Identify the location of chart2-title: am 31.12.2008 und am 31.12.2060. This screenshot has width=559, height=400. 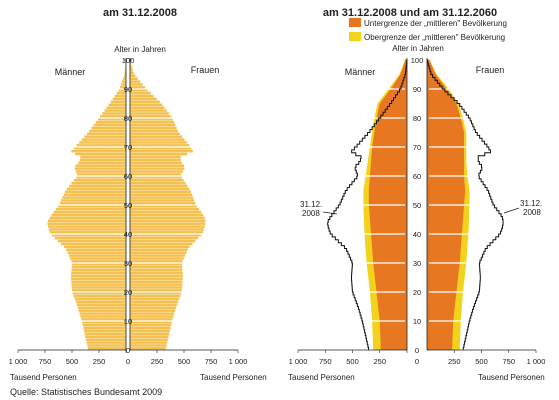
(410, 13).